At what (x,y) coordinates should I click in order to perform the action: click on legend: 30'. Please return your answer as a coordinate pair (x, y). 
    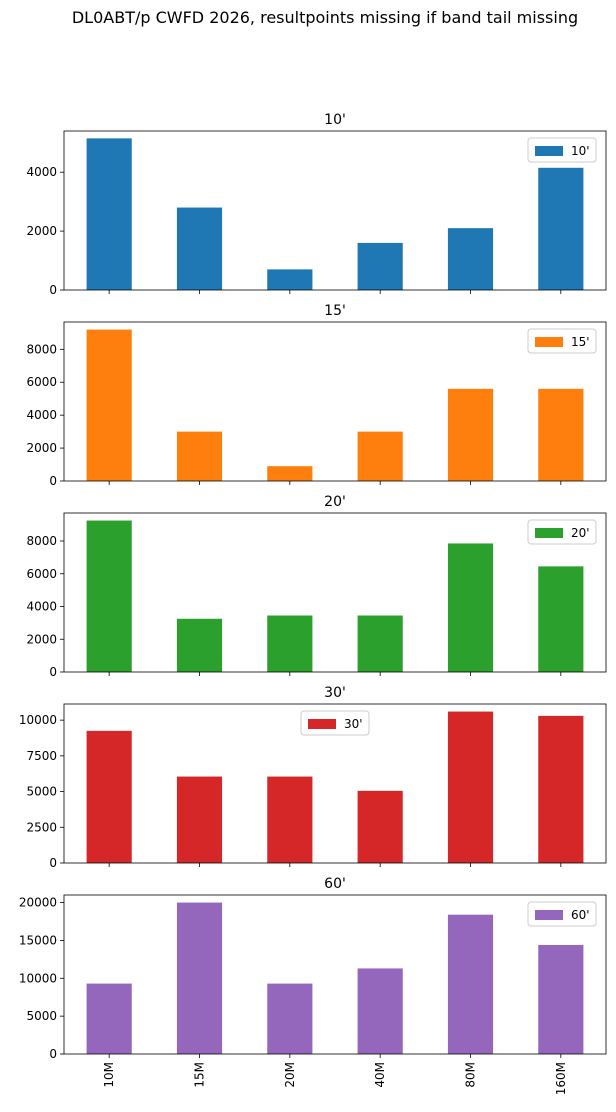
    Looking at the image, I should click on (335, 723).